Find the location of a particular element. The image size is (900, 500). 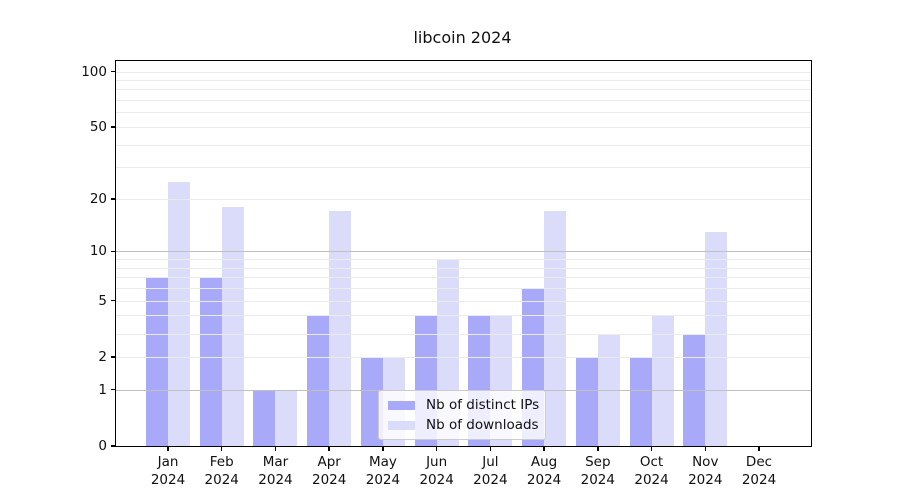

legend-swatch-downloads is located at coordinates (401, 425).